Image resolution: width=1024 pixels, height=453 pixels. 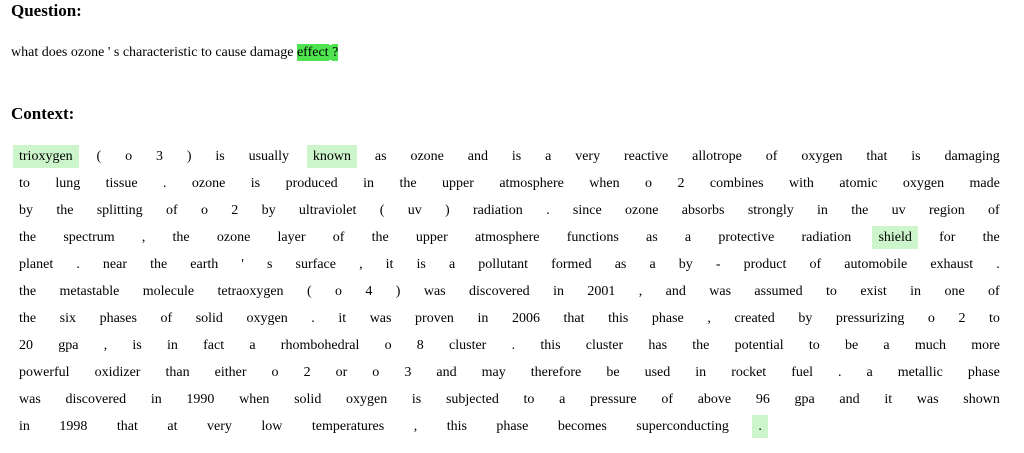 What do you see at coordinates (335, 52) in the screenshot?
I see `highlighted-token: ?` at bounding box center [335, 52].